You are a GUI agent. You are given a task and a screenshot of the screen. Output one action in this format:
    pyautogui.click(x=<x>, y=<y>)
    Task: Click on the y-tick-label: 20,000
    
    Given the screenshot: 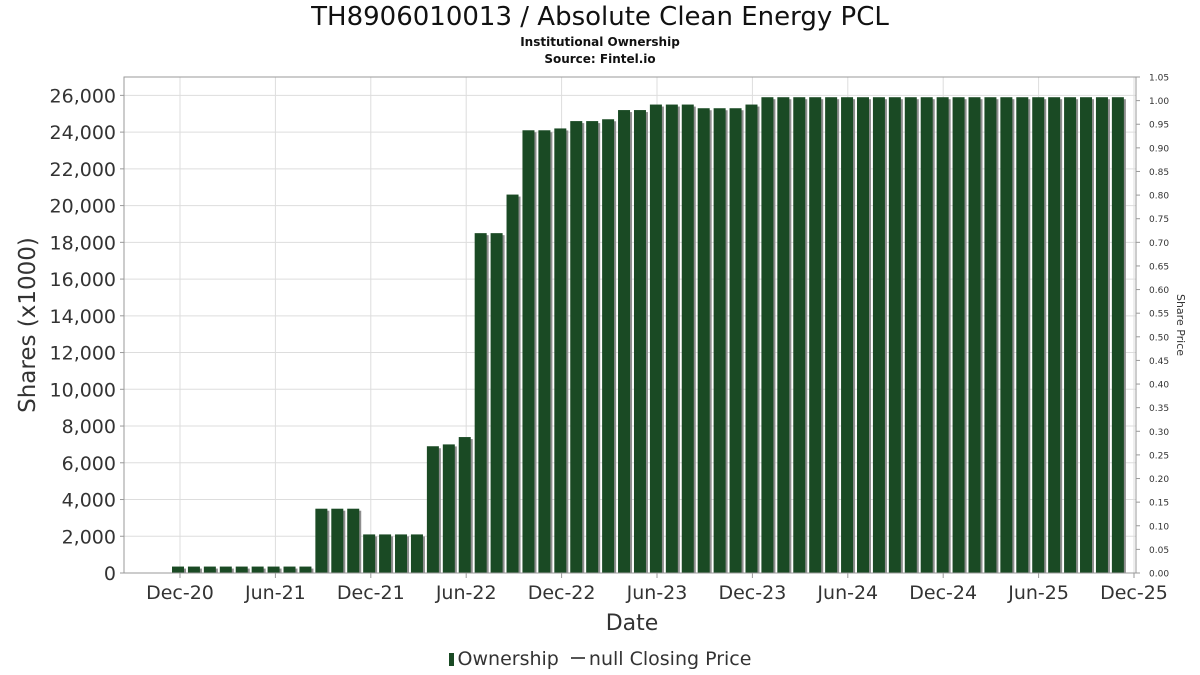 What is the action you would take?
    pyautogui.click(x=83, y=207)
    